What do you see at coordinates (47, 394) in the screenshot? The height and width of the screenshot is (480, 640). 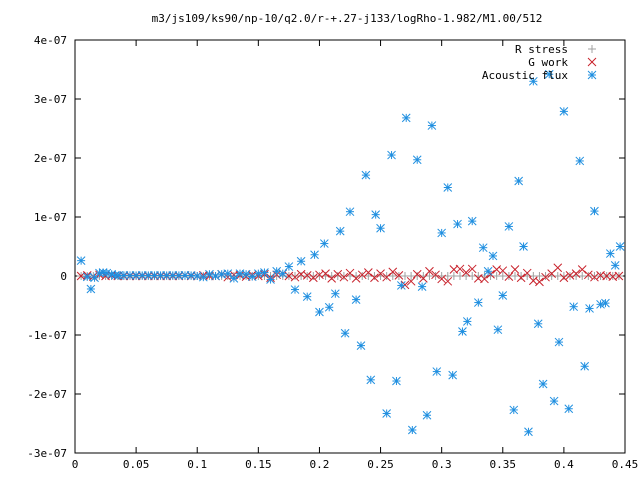 I see `y-tick-label: -2e-07` at bounding box center [47, 394].